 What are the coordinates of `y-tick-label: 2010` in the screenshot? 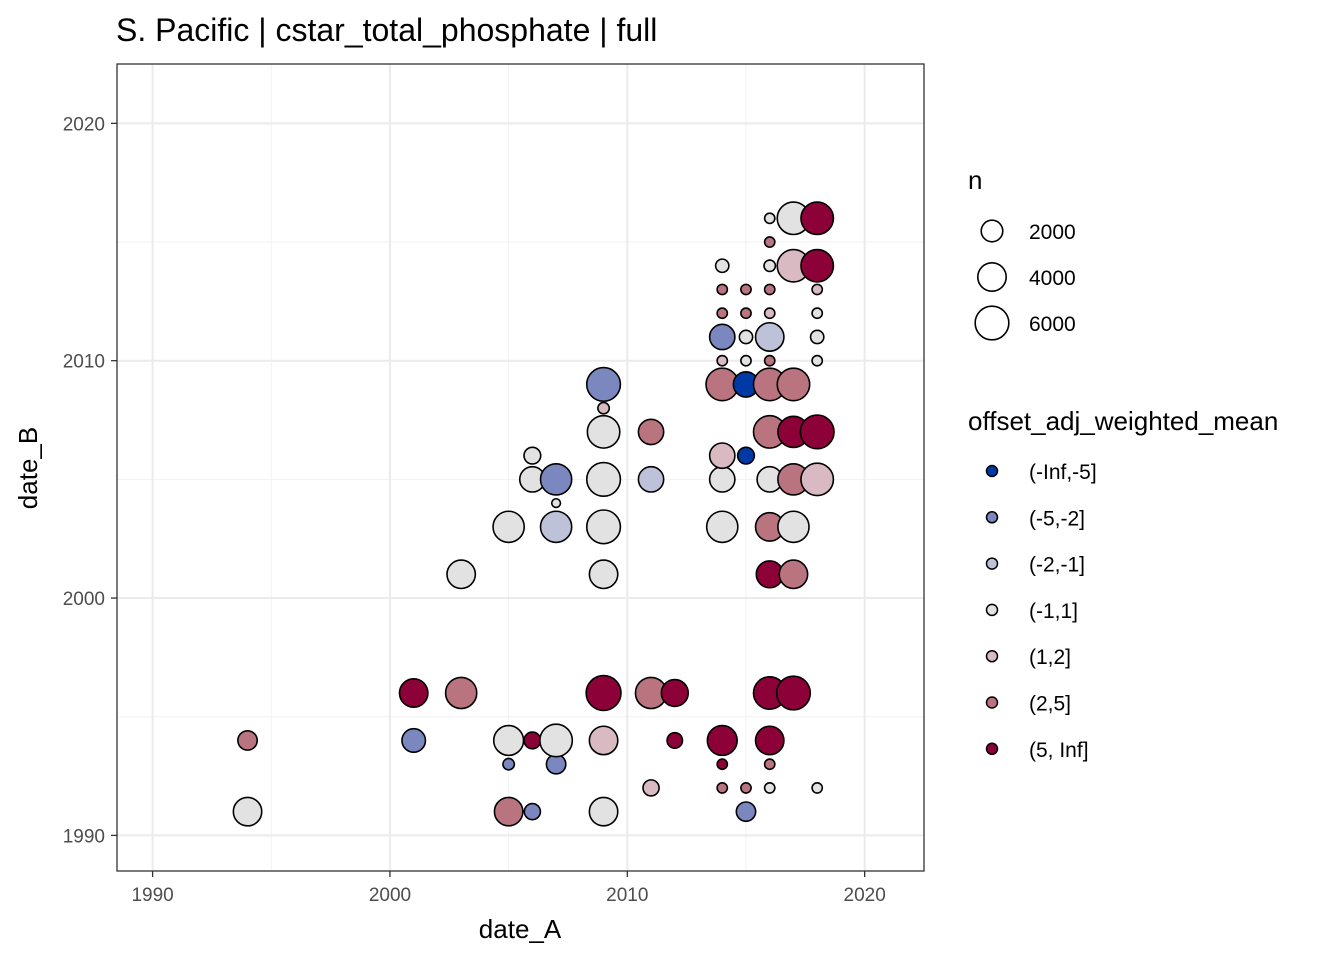 It's located at (84, 362).